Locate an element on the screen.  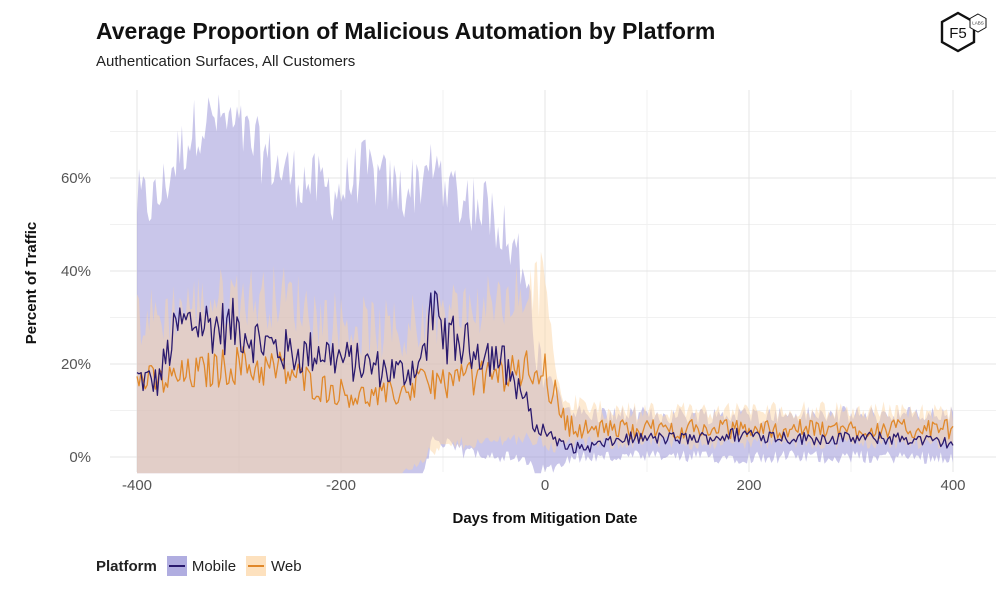
legend-title: Platform is located at coordinates (126, 566).